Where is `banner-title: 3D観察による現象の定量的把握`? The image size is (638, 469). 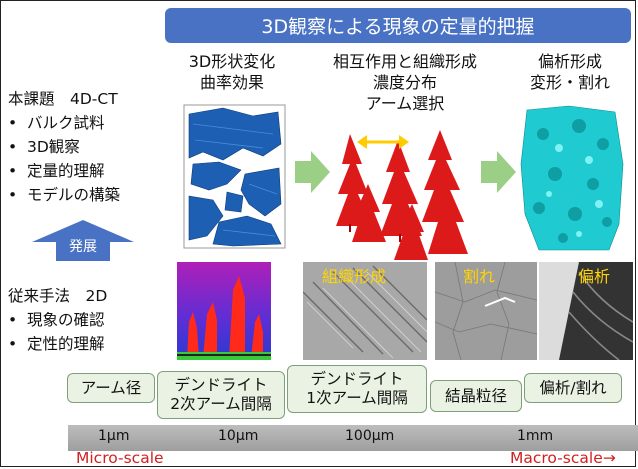 banner-title: 3D観察による現象の定量的把握 is located at coordinates (398, 27).